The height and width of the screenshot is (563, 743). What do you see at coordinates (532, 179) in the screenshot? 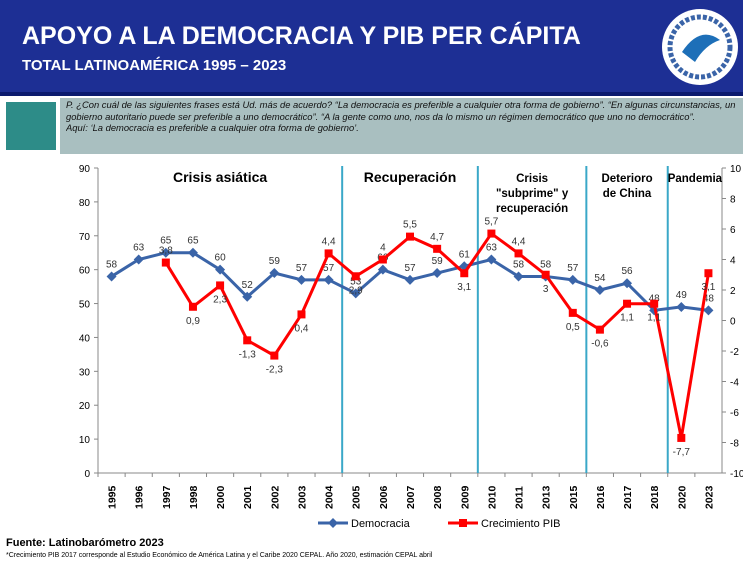
I see `period-label-line: Crisis` at bounding box center [532, 179].